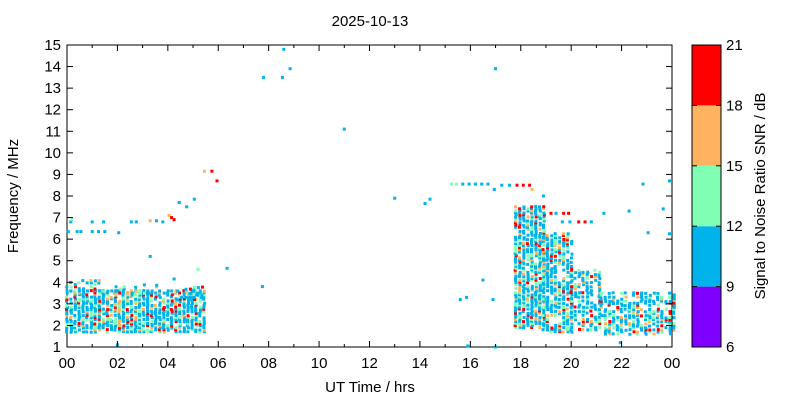 The image size is (800, 400). Describe the element at coordinates (319, 363) in the screenshot. I see `x-tick-label: 10` at that location.